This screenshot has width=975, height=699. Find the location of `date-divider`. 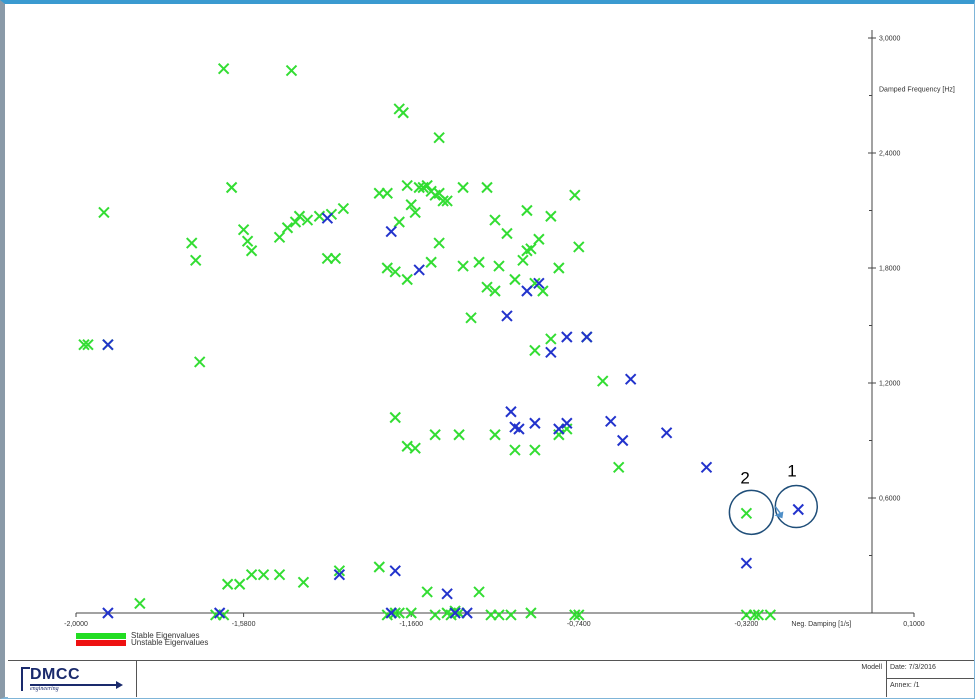

date-divider is located at coordinates (930, 678).